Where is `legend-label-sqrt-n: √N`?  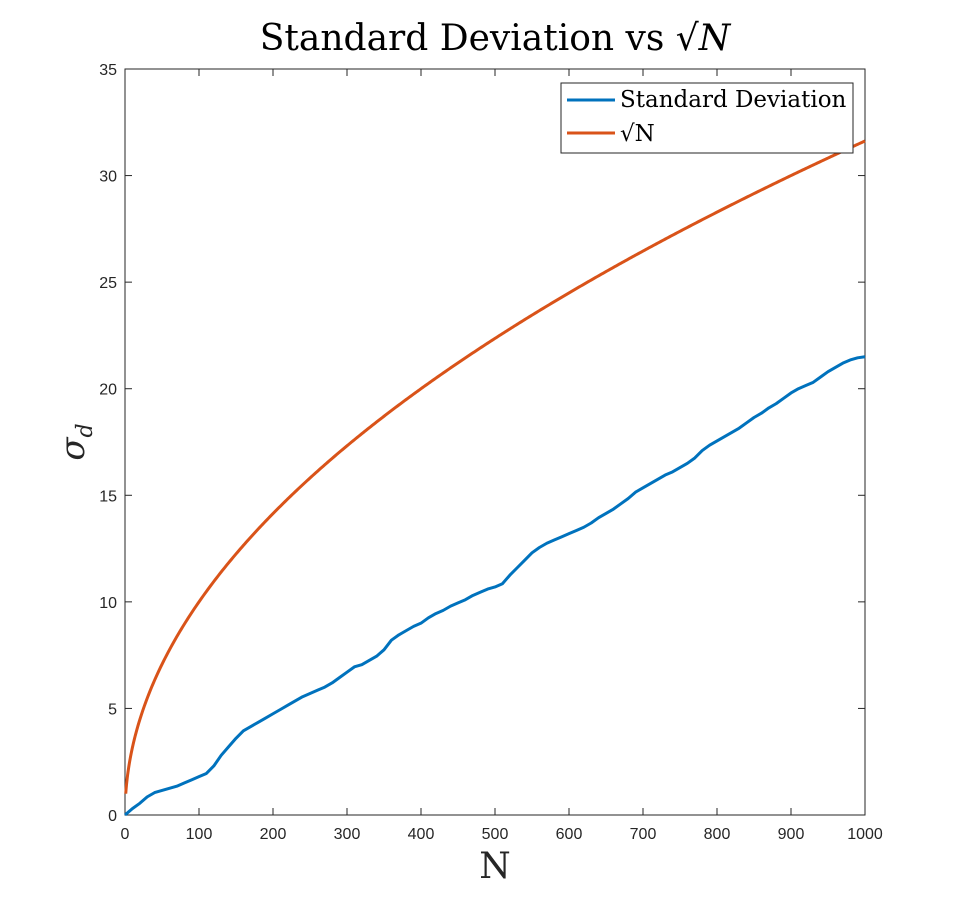 legend-label-sqrt-n: √N is located at coordinates (637, 134).